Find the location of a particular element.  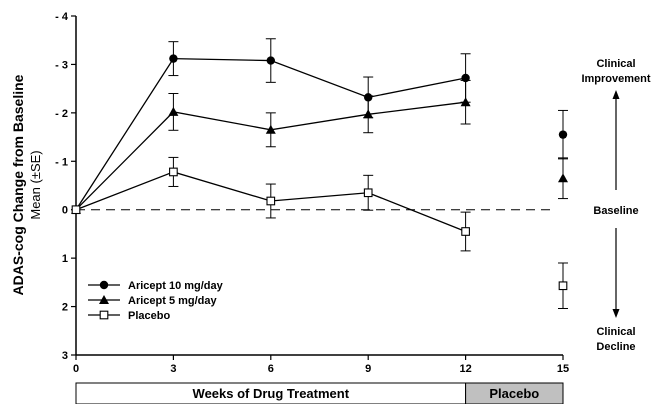

y-tick-label: 3 is located at coordinates (65, 356).